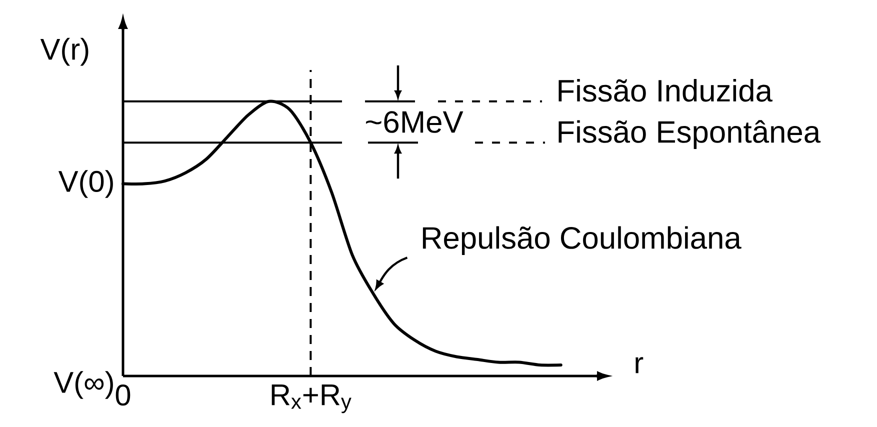 The width and height of the screenshot is (877, 427). What do you see at coordinates (85, 184) in the screenshot?
I see `annotation: V(0)` at bounding box center [85, 184].